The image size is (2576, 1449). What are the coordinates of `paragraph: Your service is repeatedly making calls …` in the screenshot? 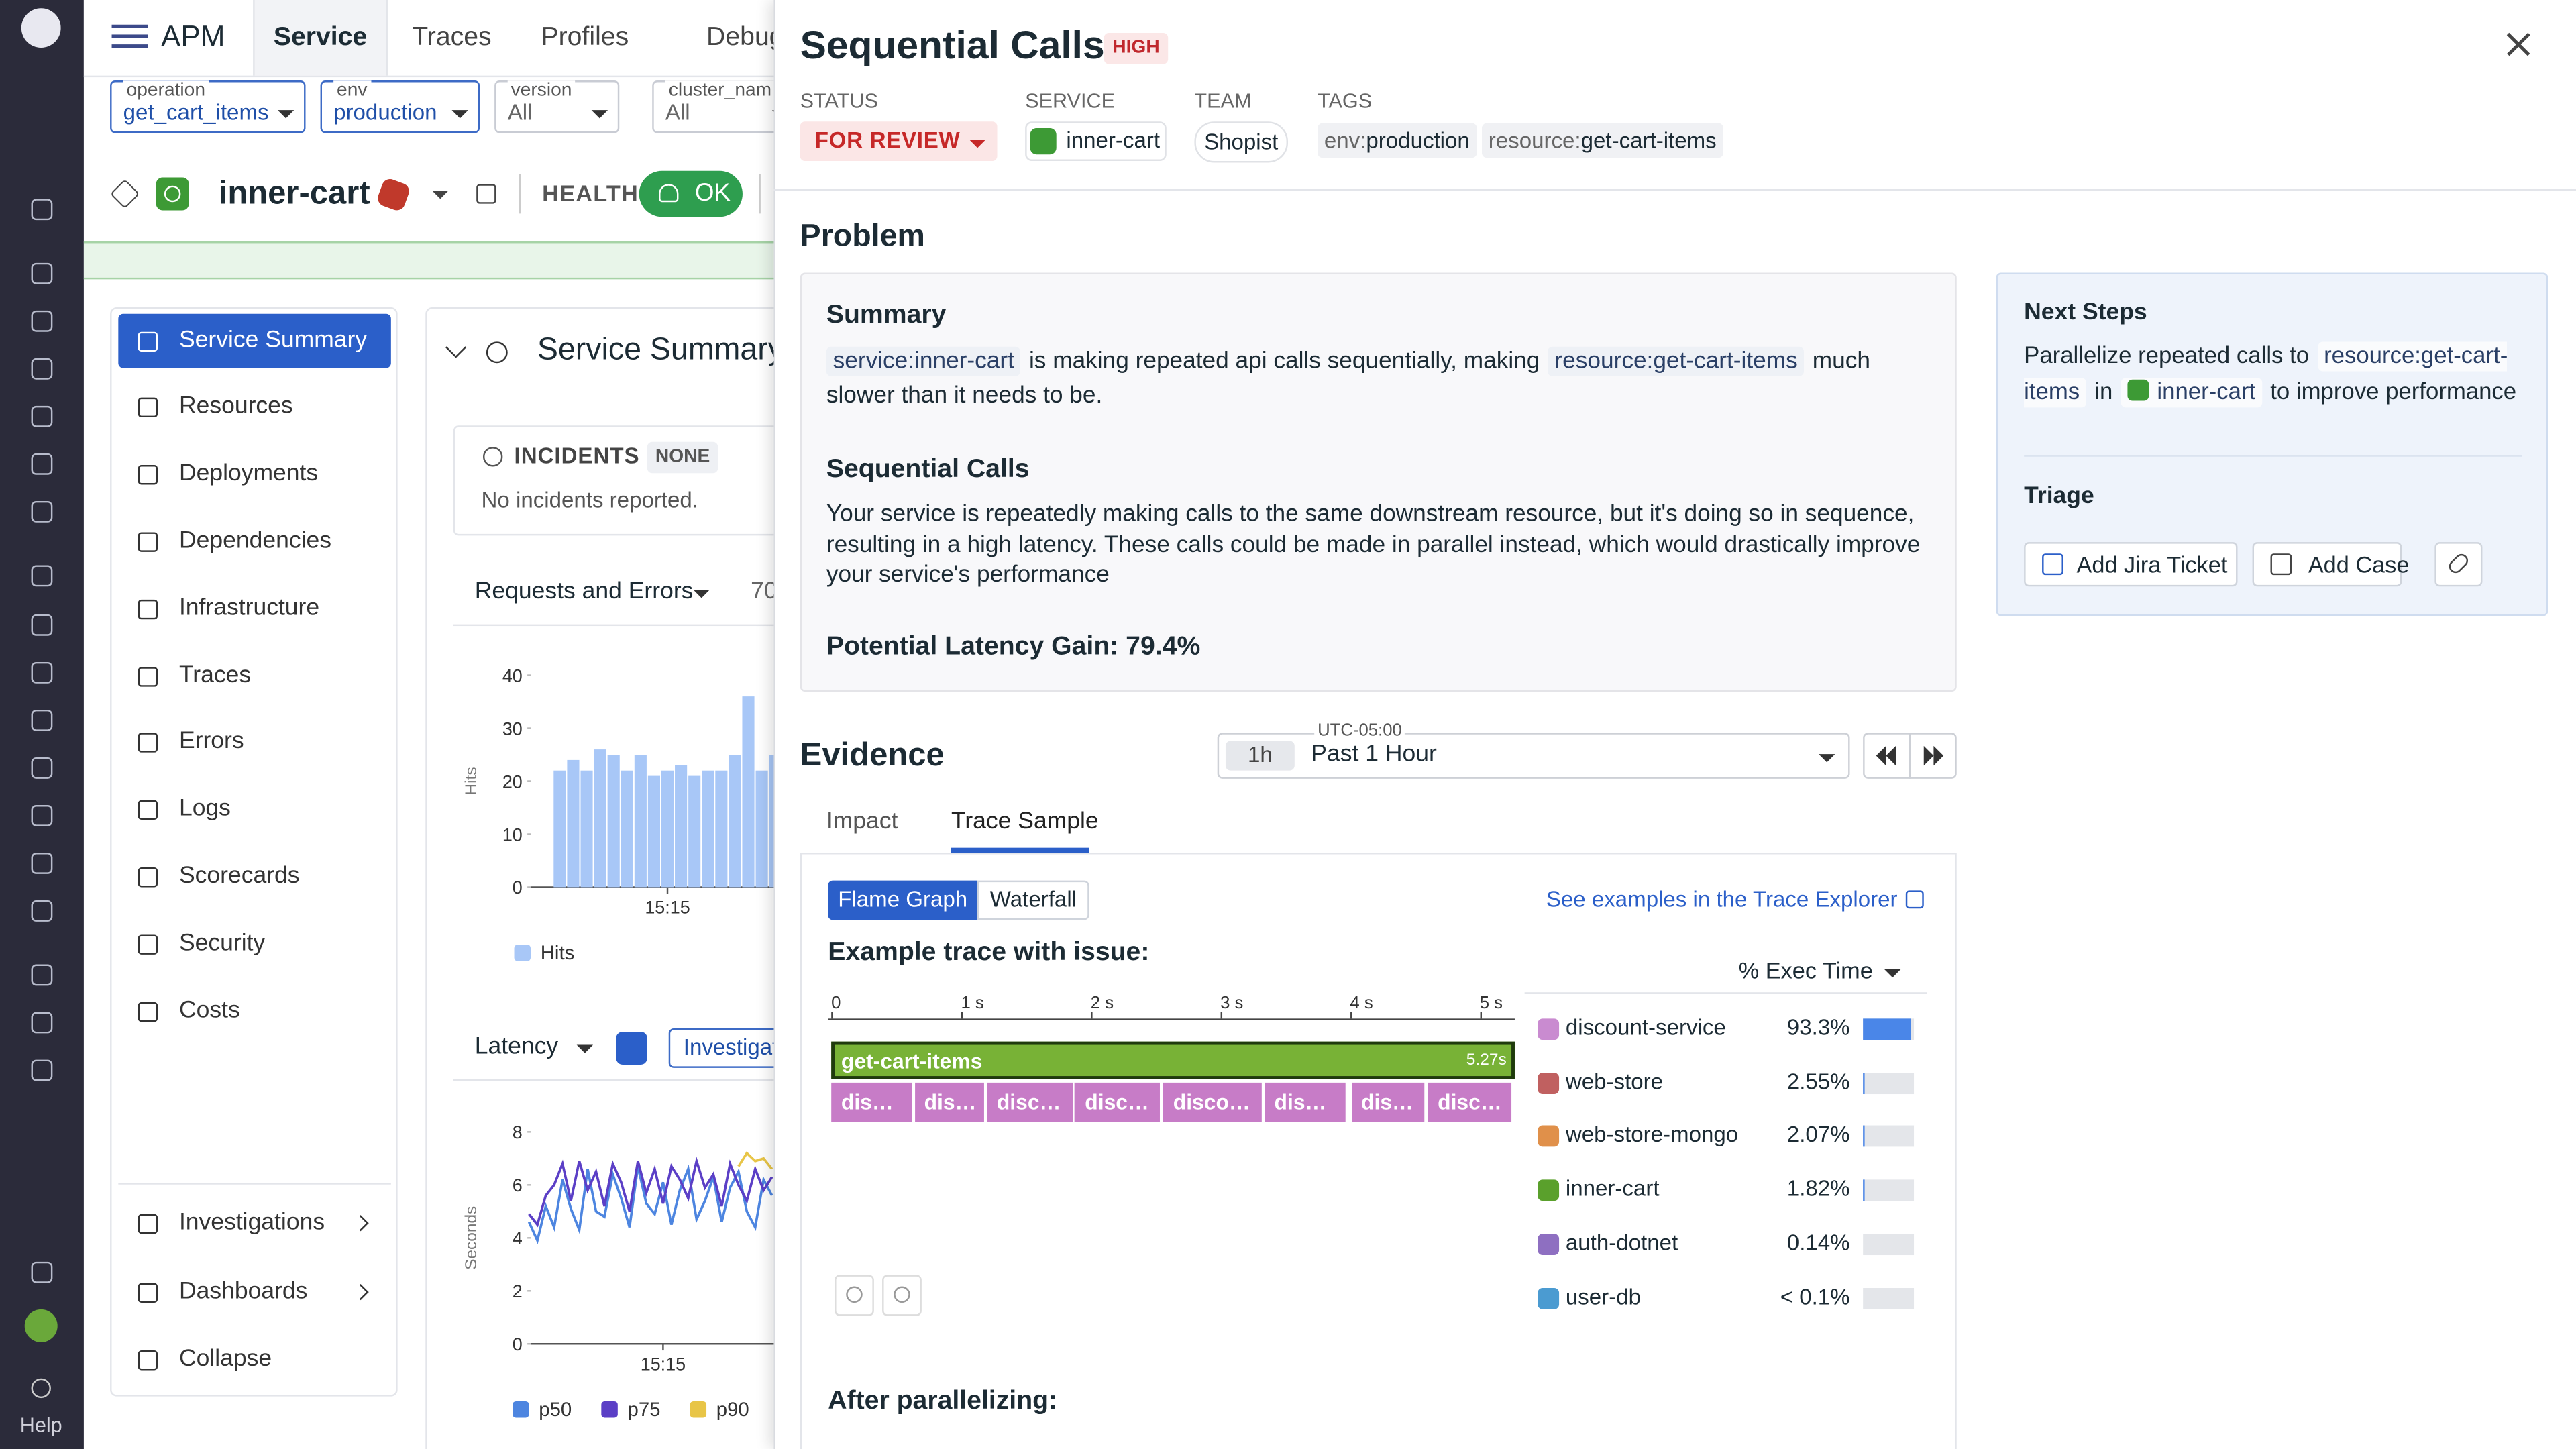 It's located at (1375, 544).